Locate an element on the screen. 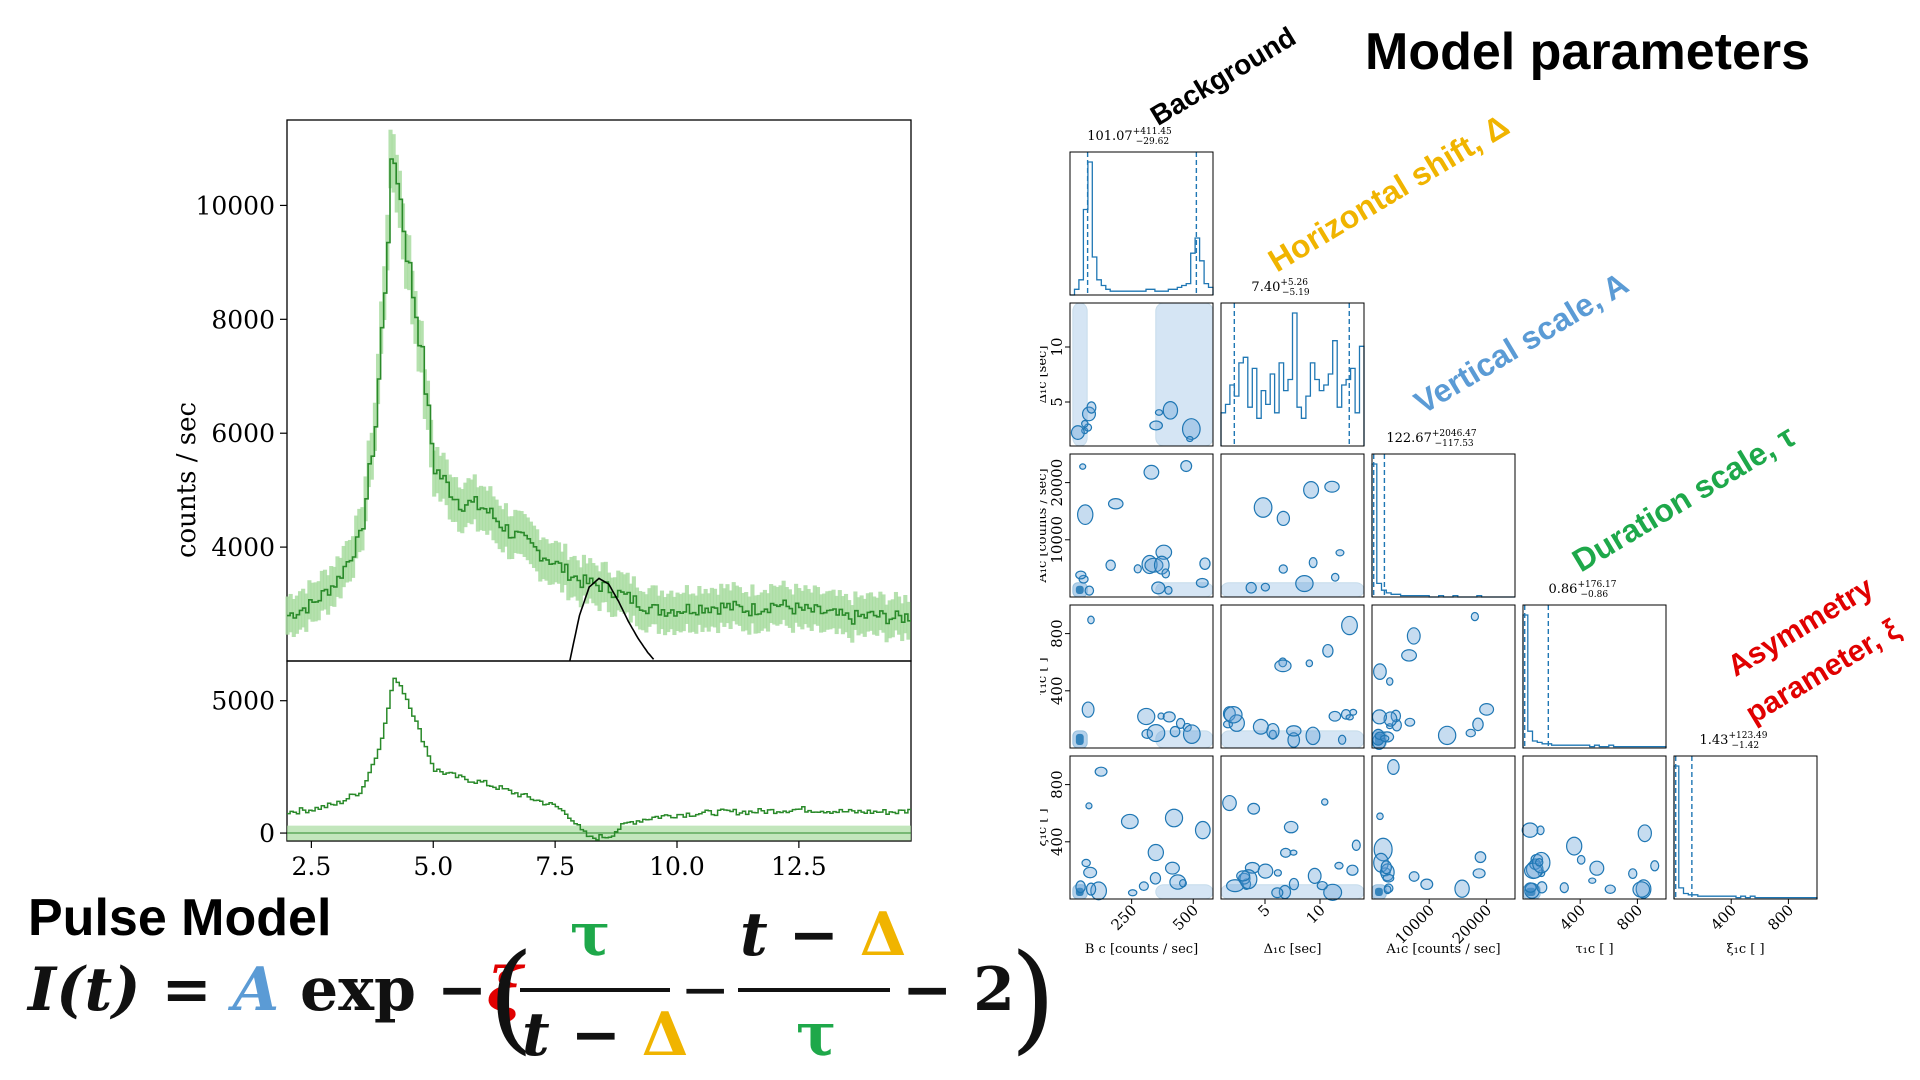  ytick-label: 5 is located at coordinates (1057, 402).